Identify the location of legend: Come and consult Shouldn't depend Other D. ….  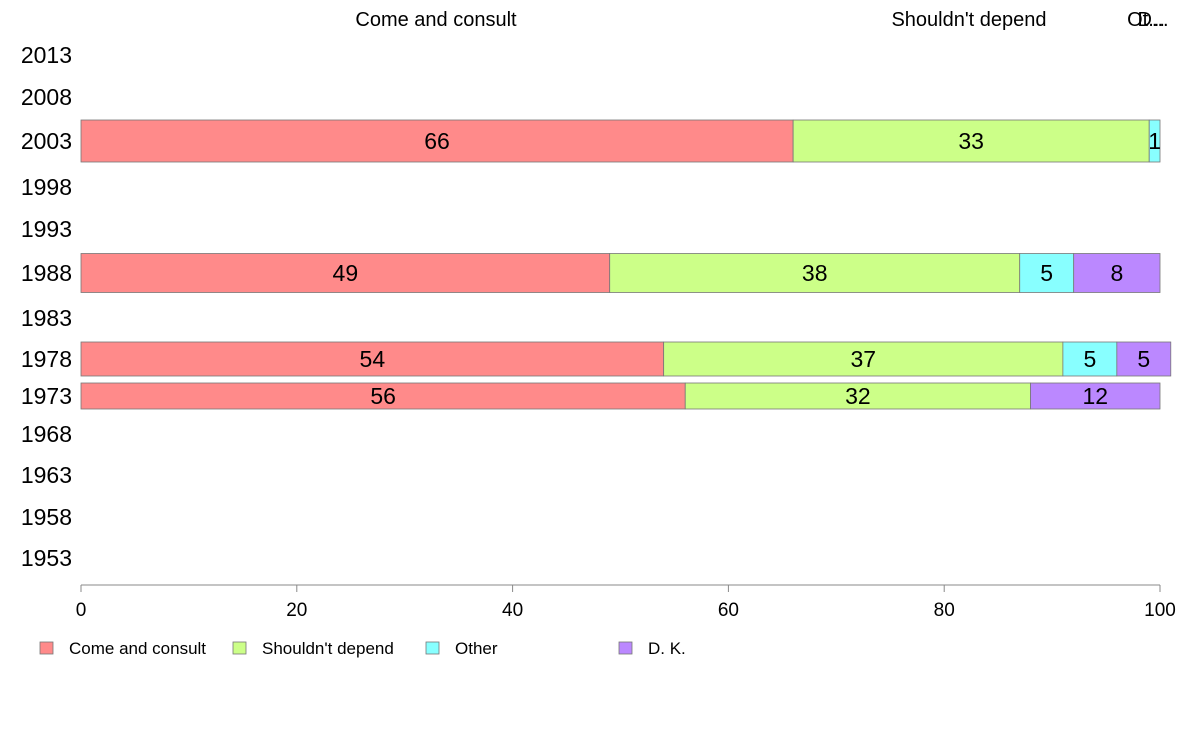
(362, 648).